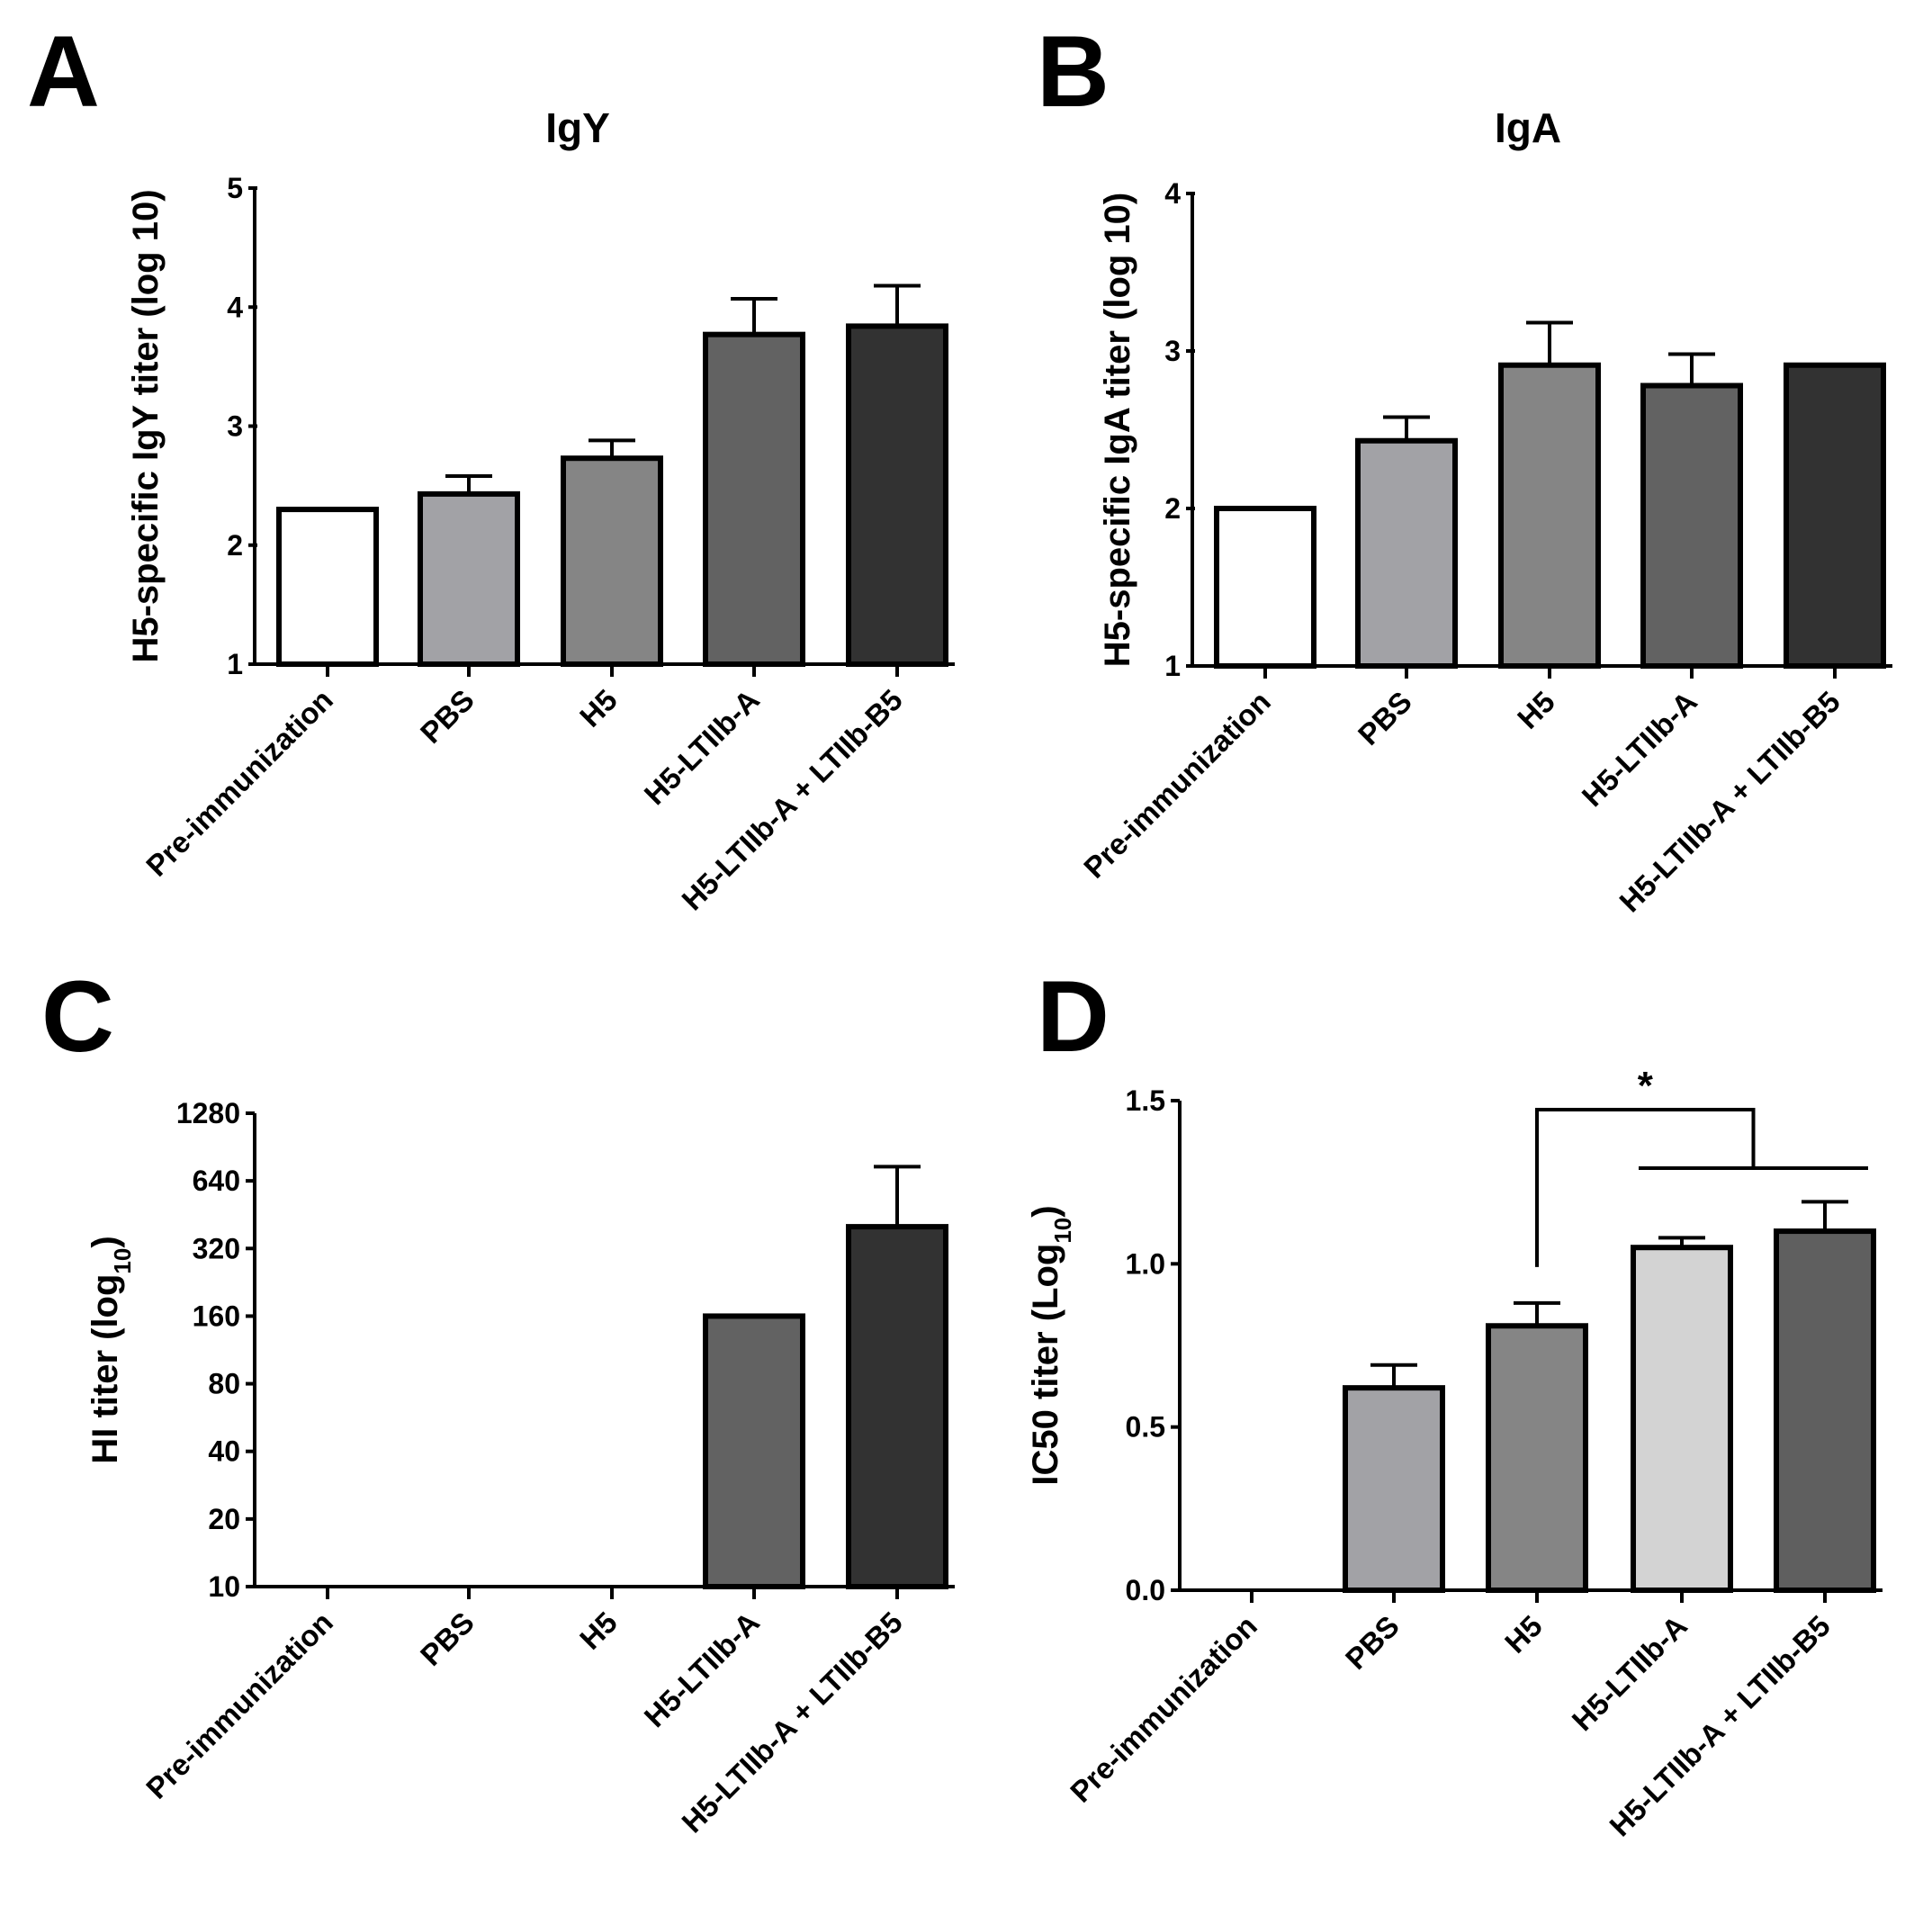 The image size is (1932, 1925). What do you see at coordinates (224, 1587) in the screenshot?
I see `y-tick-label: 10` at bounding box center [224, 1587].